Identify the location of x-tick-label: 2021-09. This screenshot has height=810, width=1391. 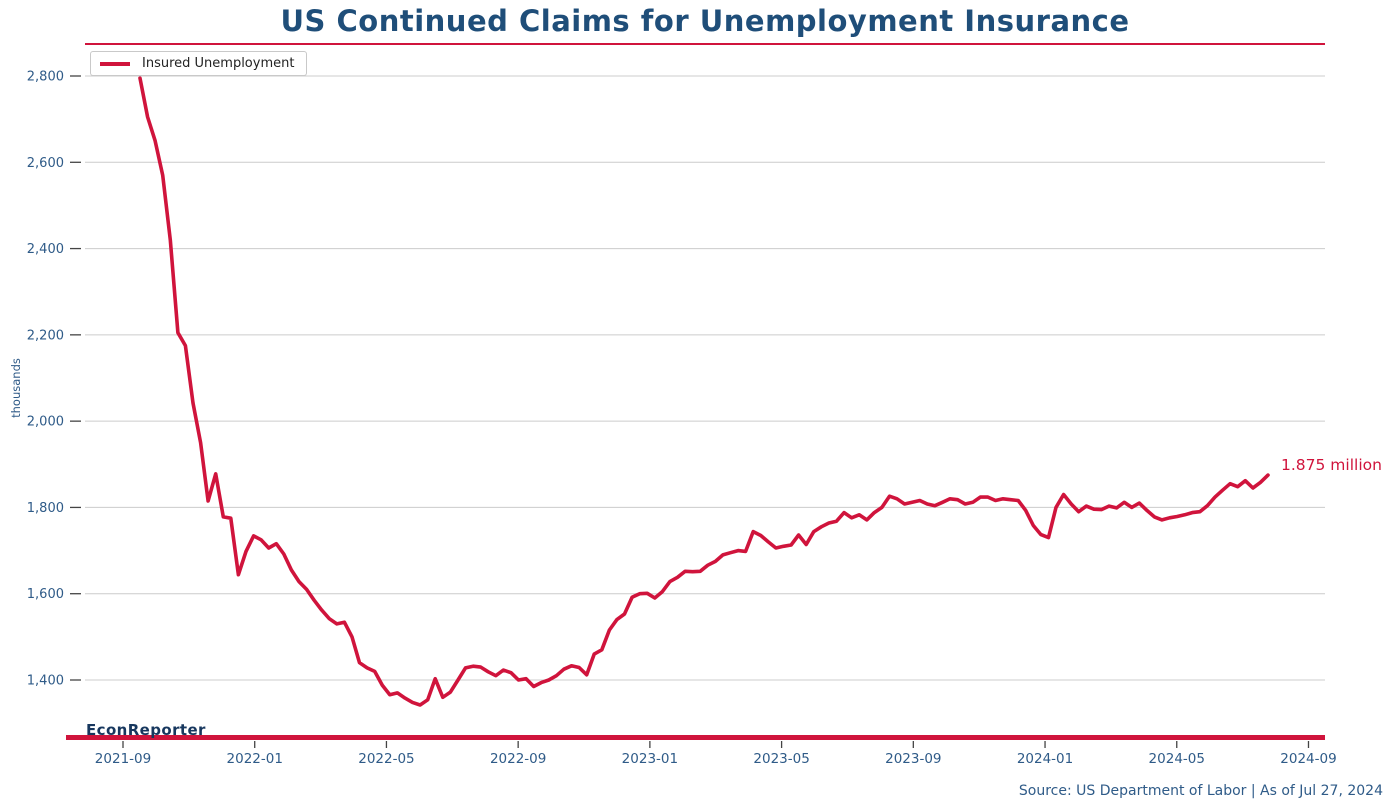
(123, 759).